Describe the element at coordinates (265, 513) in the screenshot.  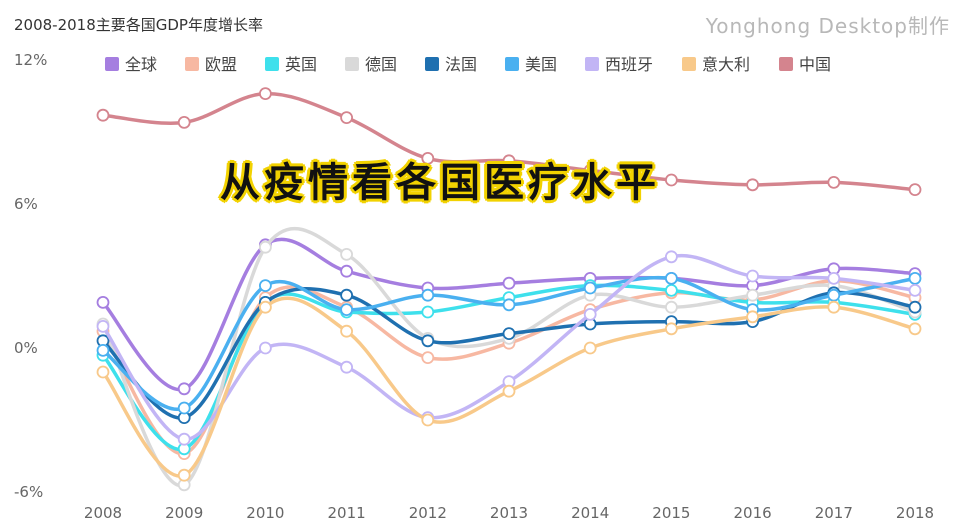
I see `x-tick-label: 2010` at that location.